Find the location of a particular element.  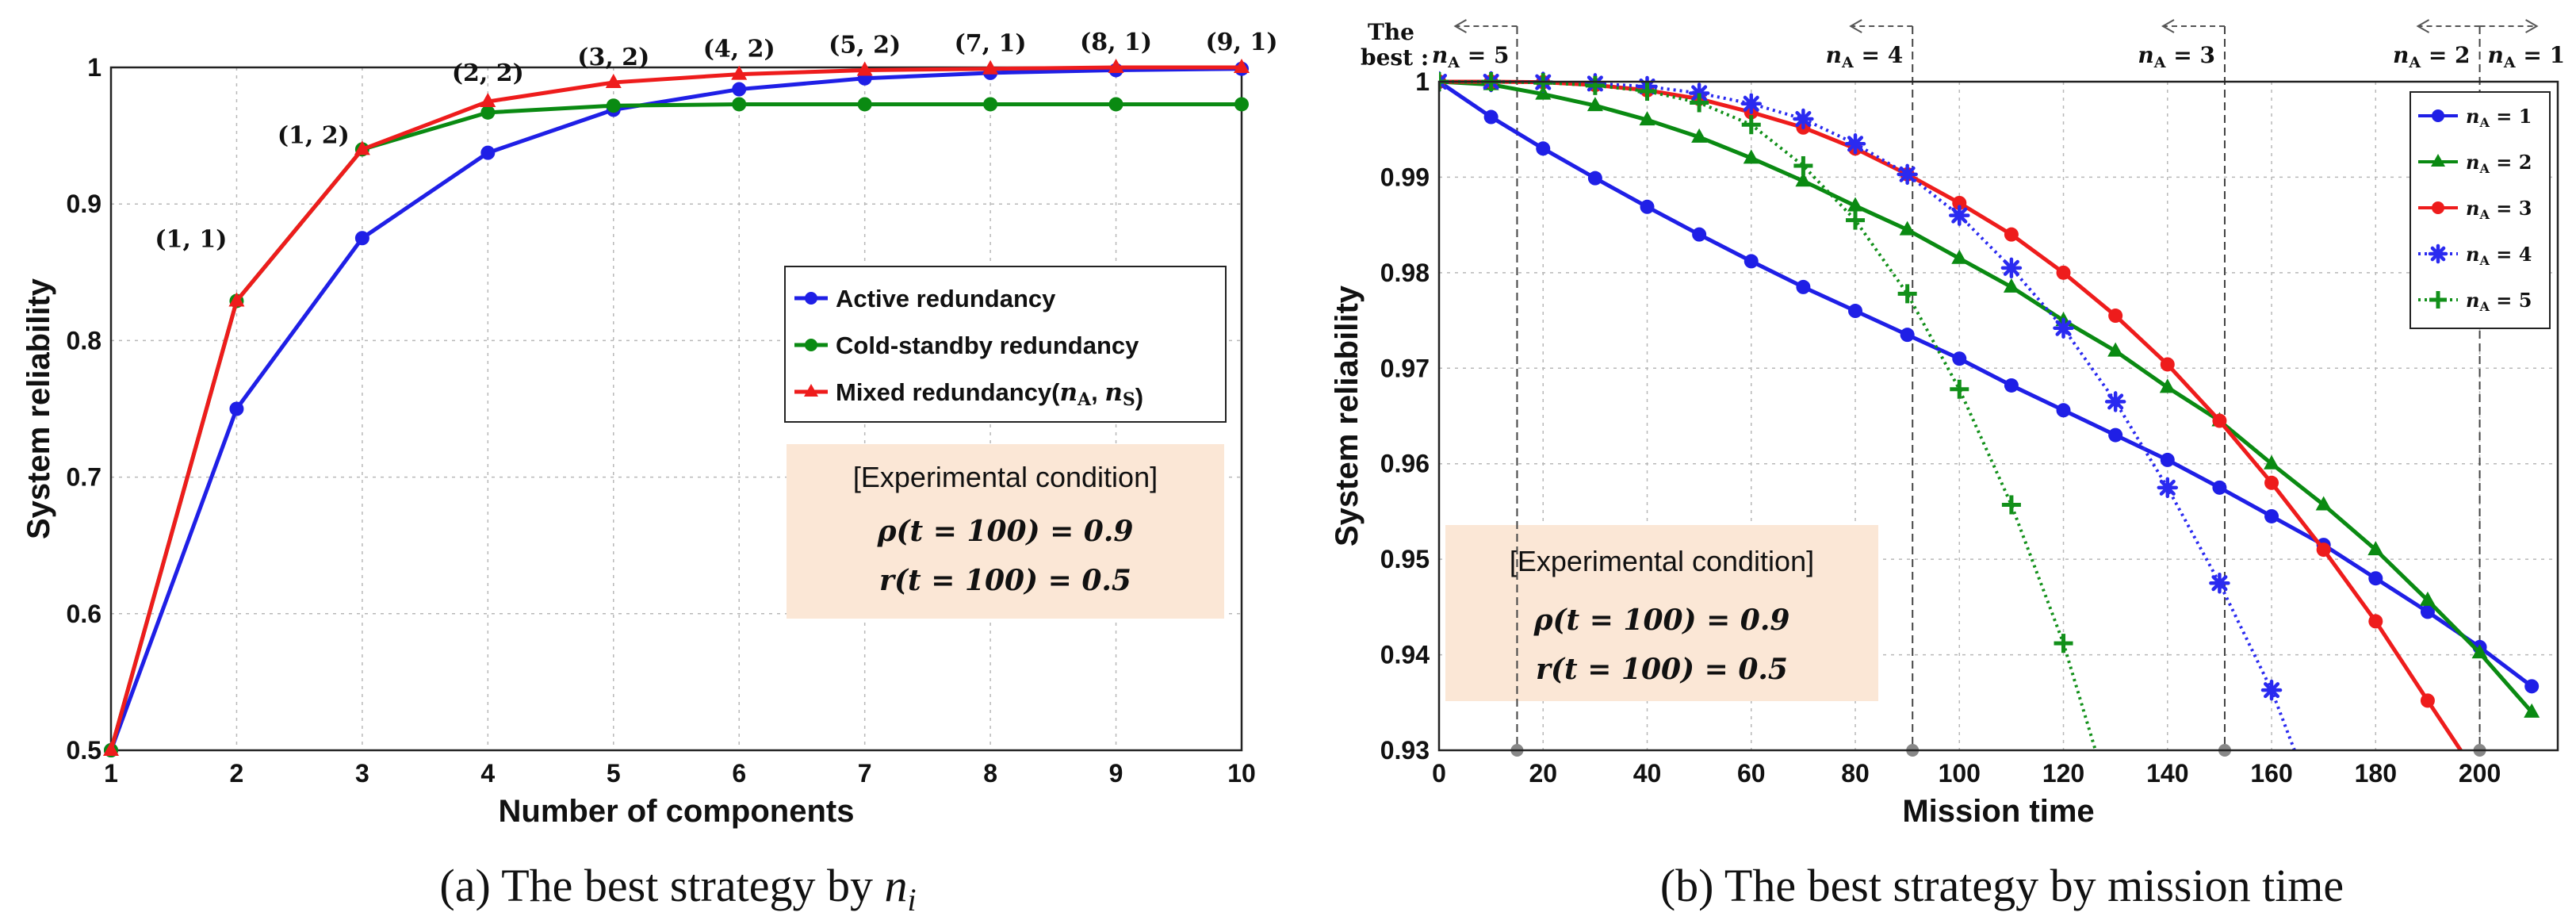

x-tick-label: 3 is located at coordinates (362, 774).